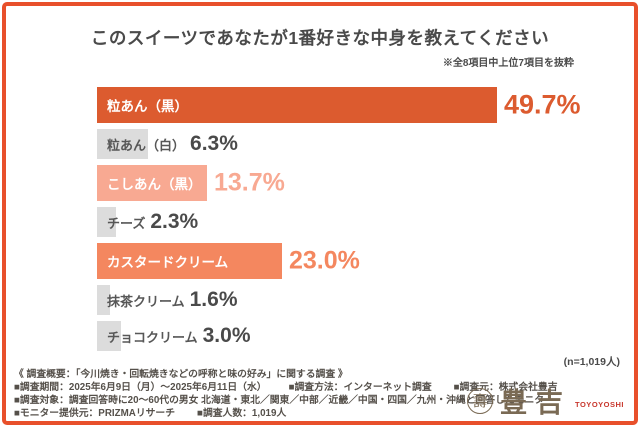 The height and width of the screenshot is (427, 640). I want to click on bar-value: 6.3%, so click(214, 143).